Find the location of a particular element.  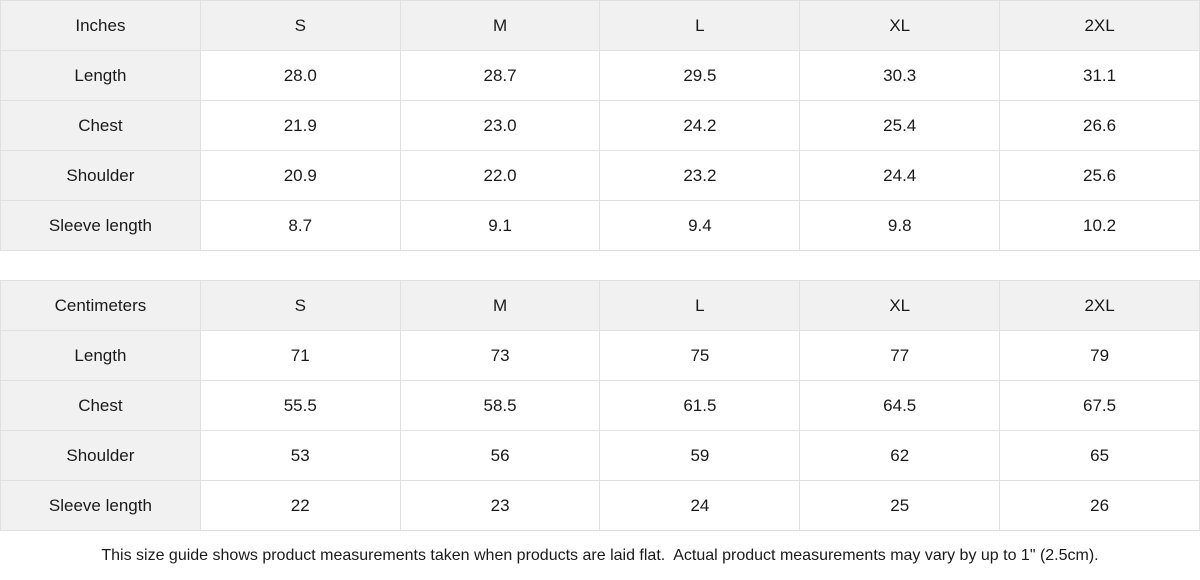

measurement-cell: 71 is located at coordinates (300, 355).